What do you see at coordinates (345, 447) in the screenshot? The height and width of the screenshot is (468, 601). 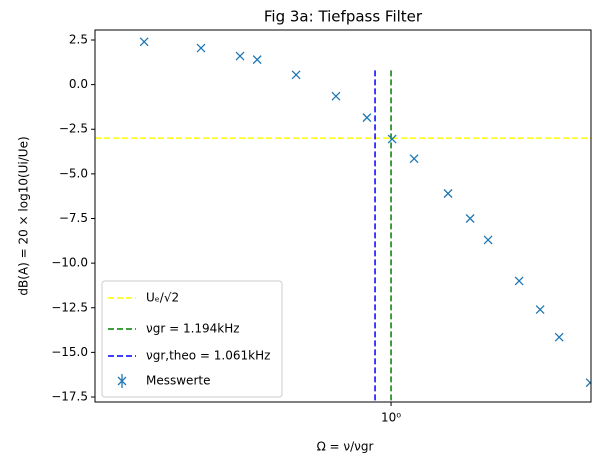 I see `x-axis-label: Ω = ν/νgr` at bounding box center [345, 447].